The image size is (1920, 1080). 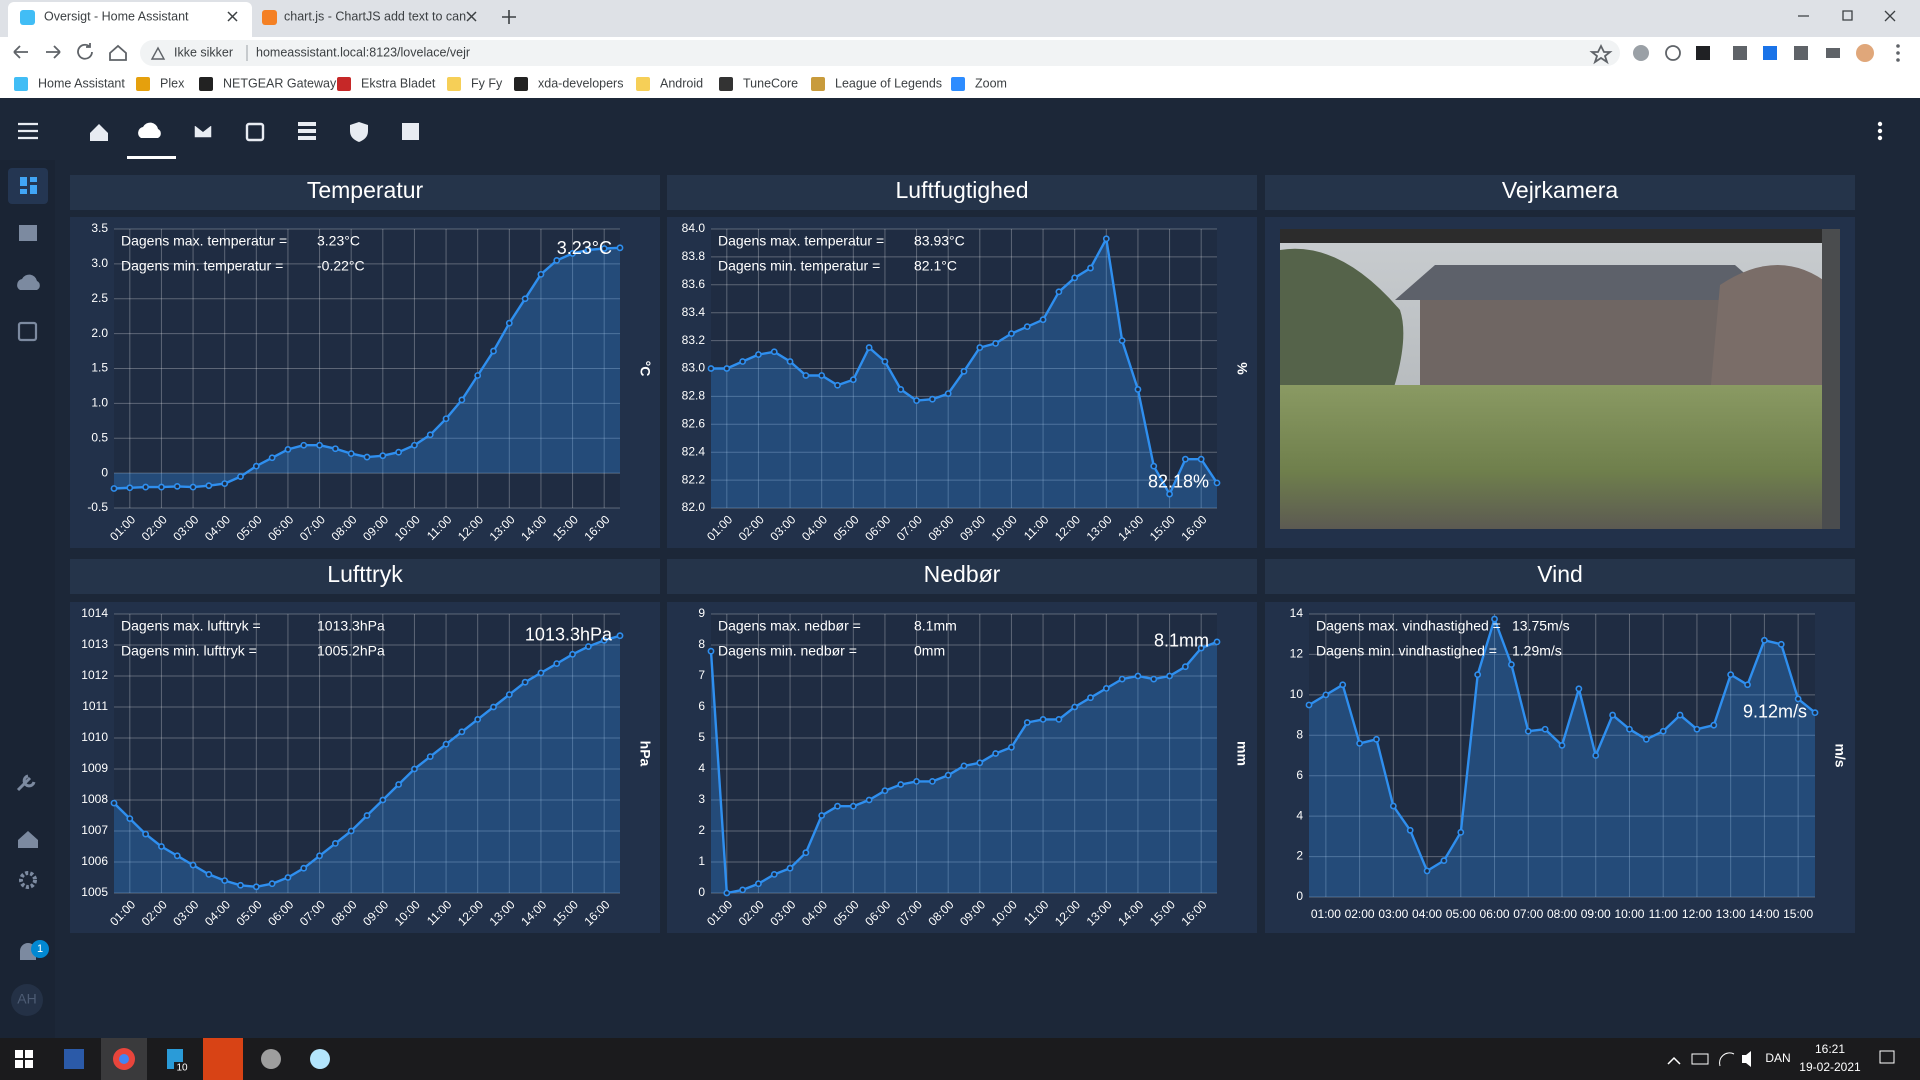 I want to click on x-tick-label: 05:00, so click(x=1461, y=914).